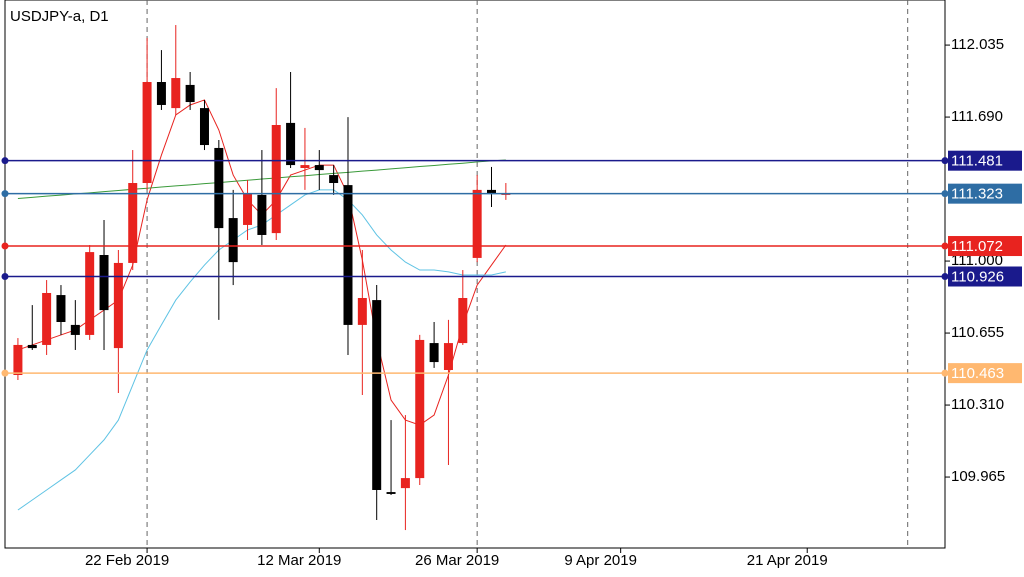 The height and width of the screenshot is (577, 1024). I want to click on price-label: 111.323, so click(977, 194).